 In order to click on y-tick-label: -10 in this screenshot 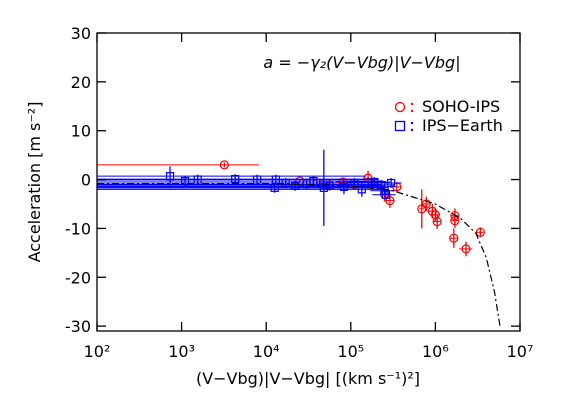, I will do `click(78, 228)`.